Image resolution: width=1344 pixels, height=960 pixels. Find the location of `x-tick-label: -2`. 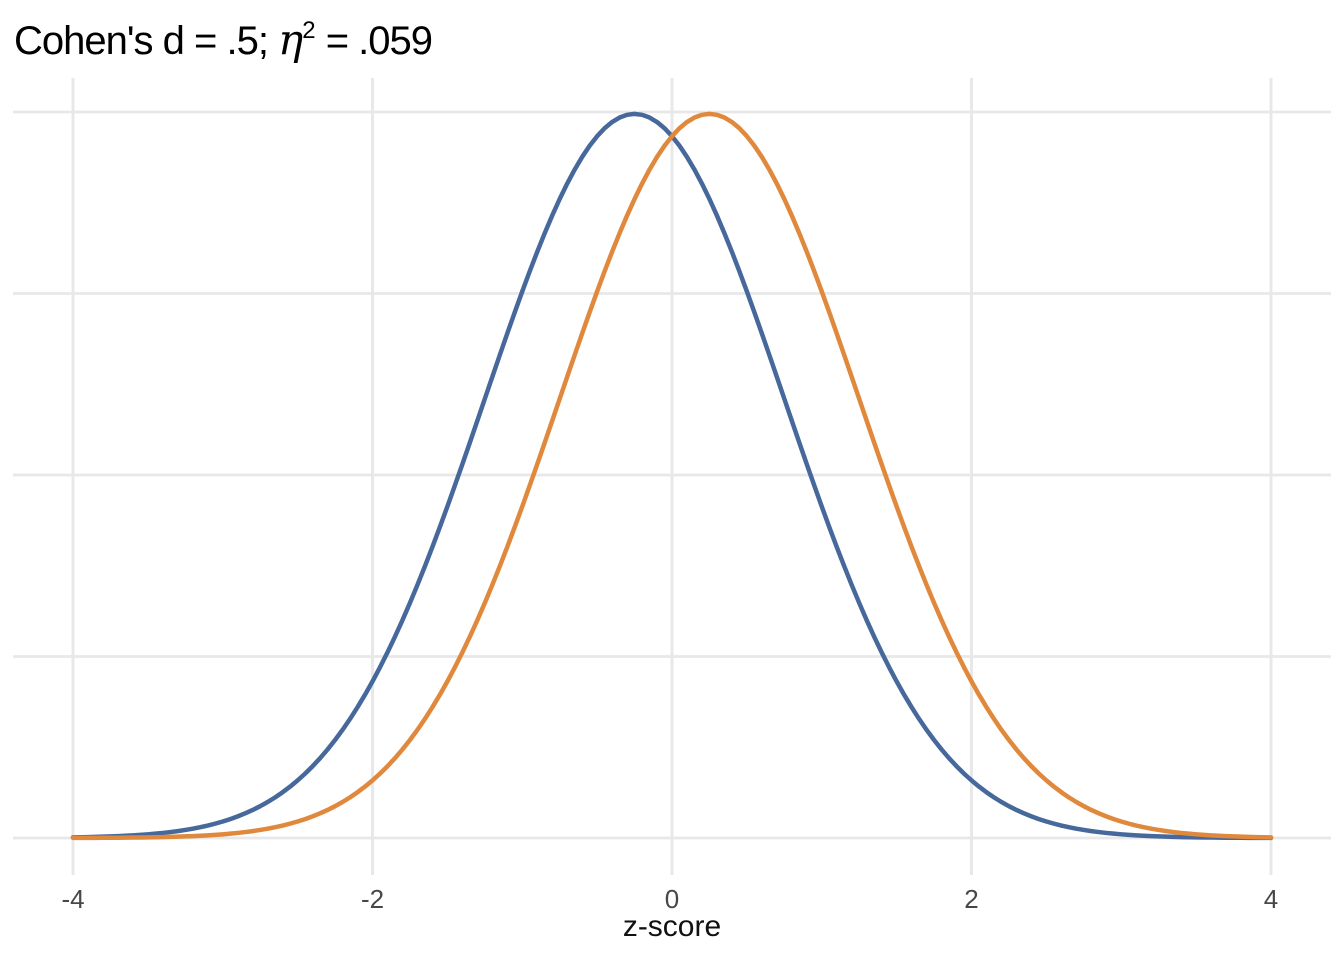

x-tick-label: -2 is located at coordinates (372, 899).